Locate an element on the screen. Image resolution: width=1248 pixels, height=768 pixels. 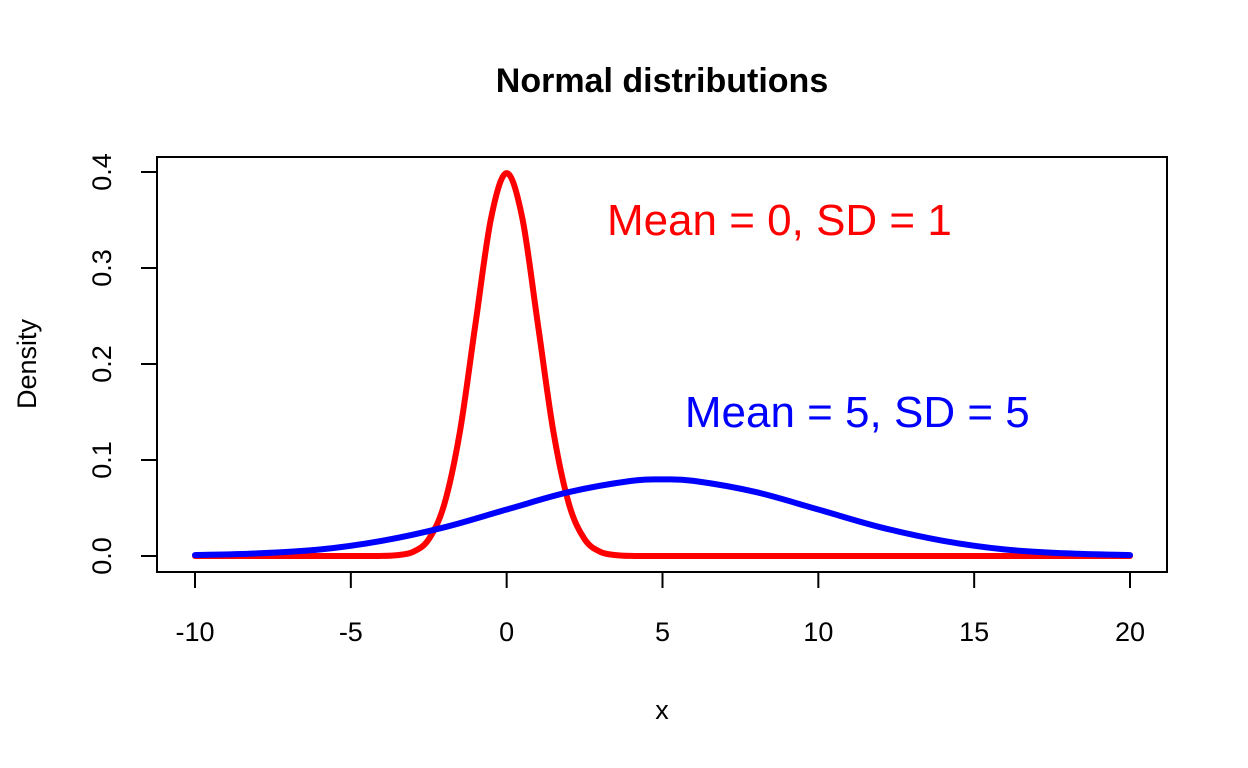
x-tick-label: -5 is located at coordinates (351, 632).